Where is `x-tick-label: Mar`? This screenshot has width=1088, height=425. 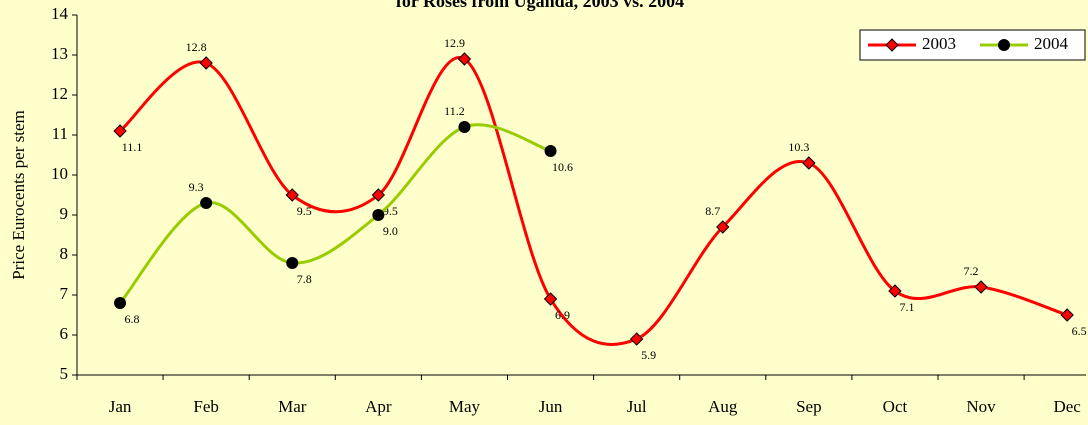
x-tick-label: Mar is located at coordinates (292, 406).